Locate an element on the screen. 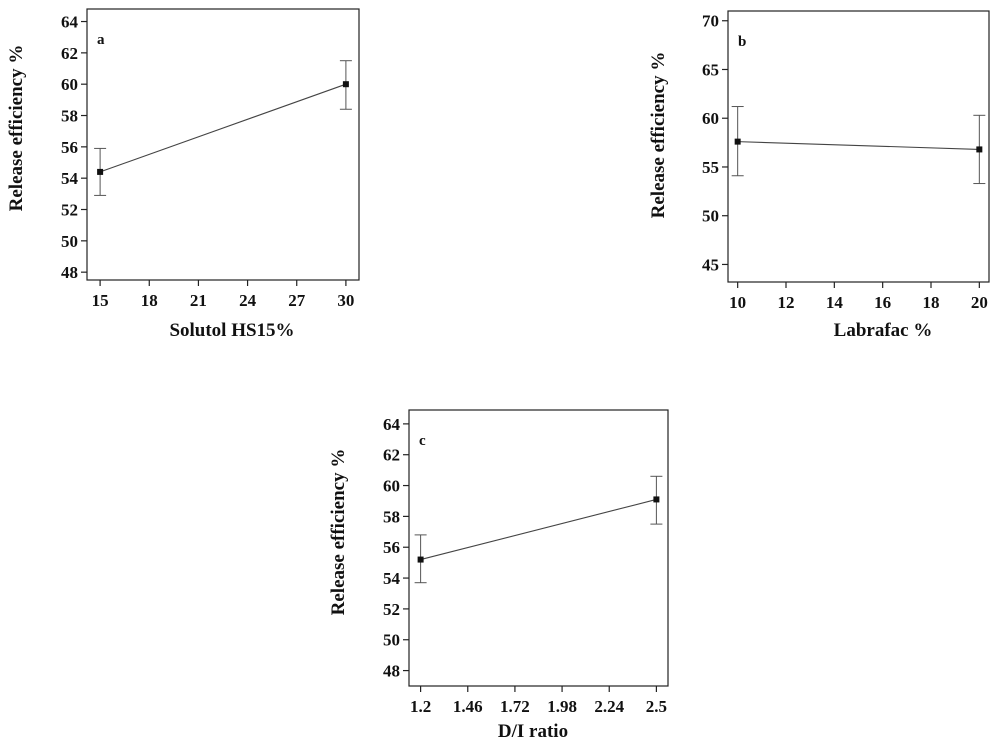  x-tick-label: 1.98 is located at coordinates (562, 706).